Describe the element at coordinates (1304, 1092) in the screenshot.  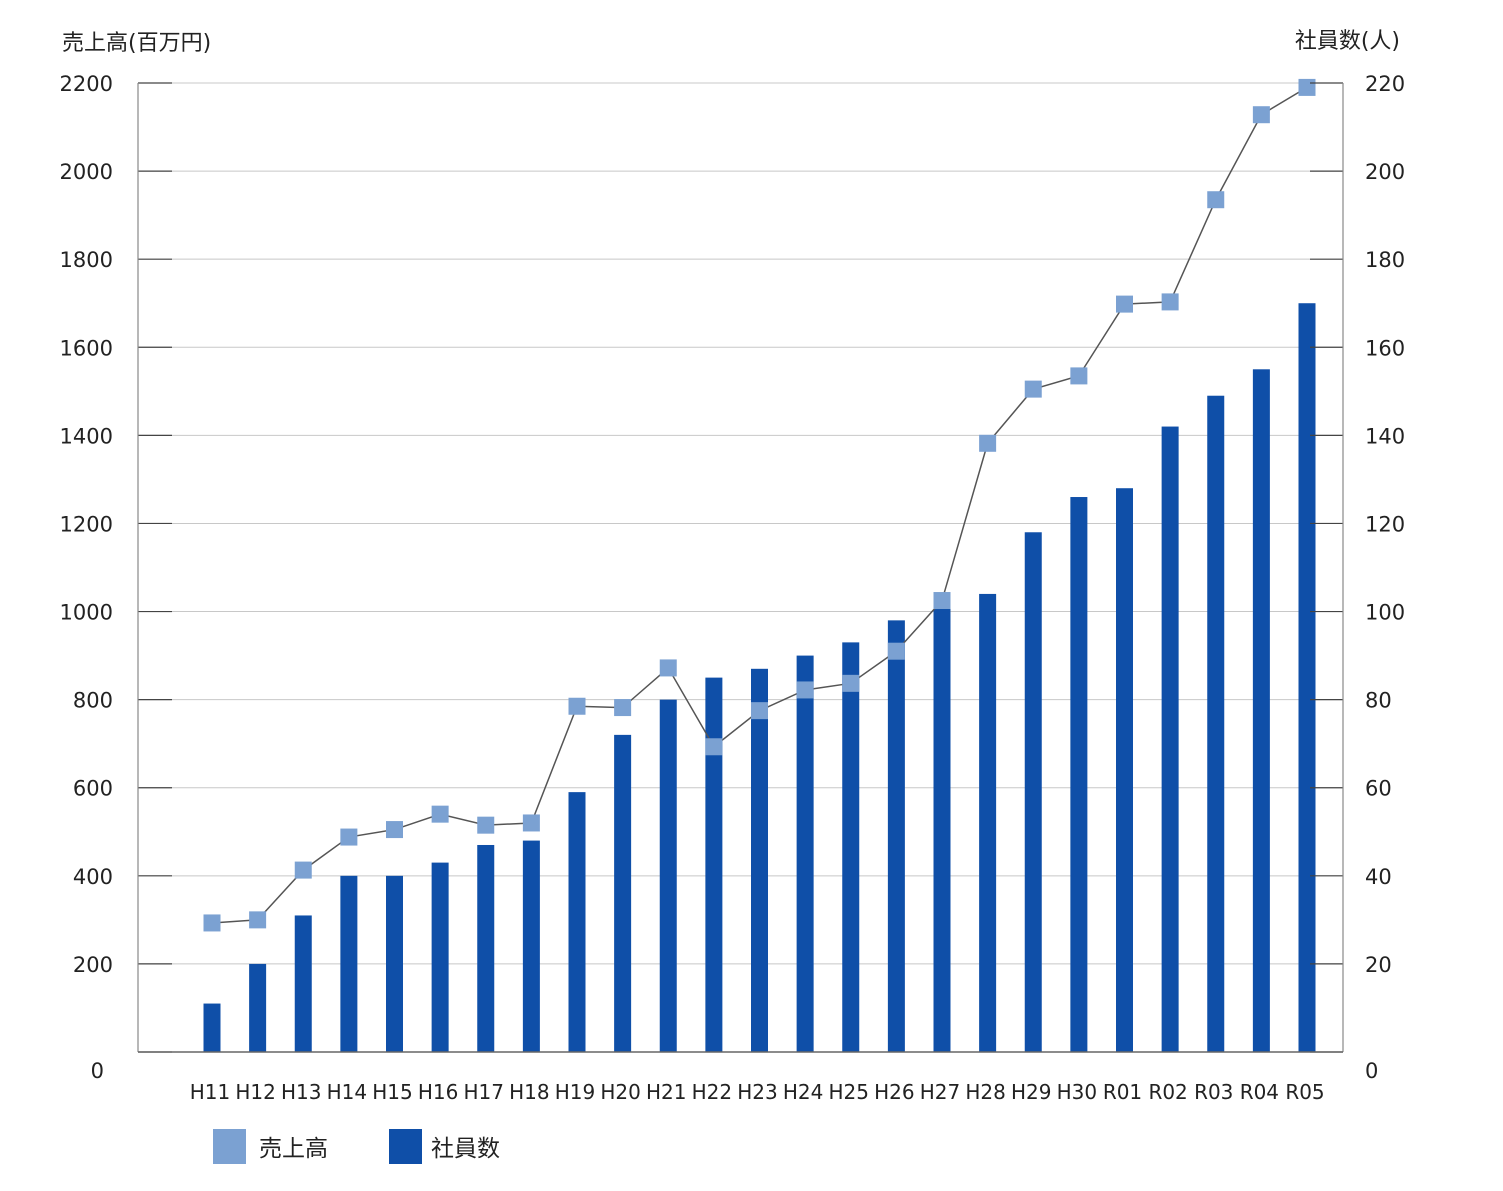
I see `x-tick-label: R05` at that location.